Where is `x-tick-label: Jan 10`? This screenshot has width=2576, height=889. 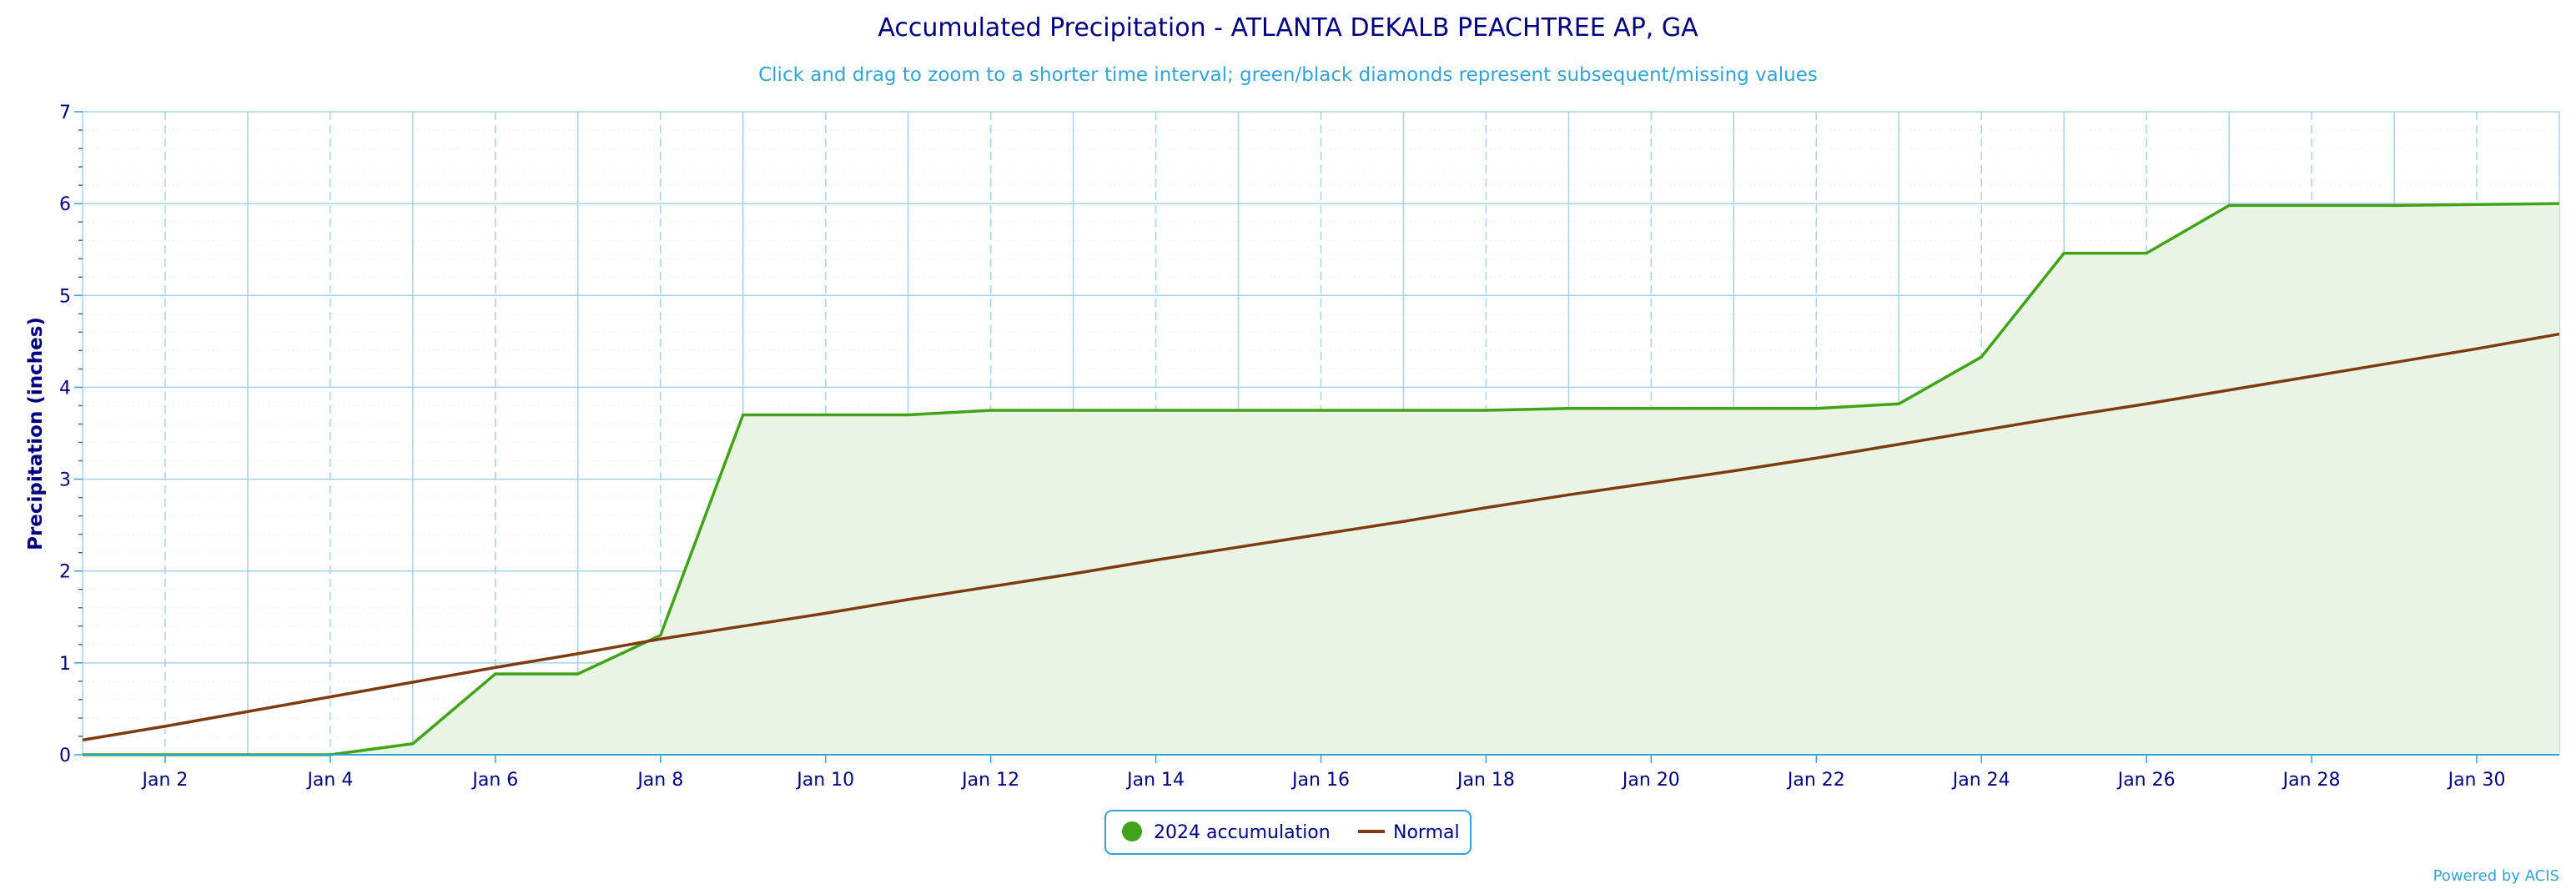 x-tick-label: Jan 10 is located at coordinates (824, 780).